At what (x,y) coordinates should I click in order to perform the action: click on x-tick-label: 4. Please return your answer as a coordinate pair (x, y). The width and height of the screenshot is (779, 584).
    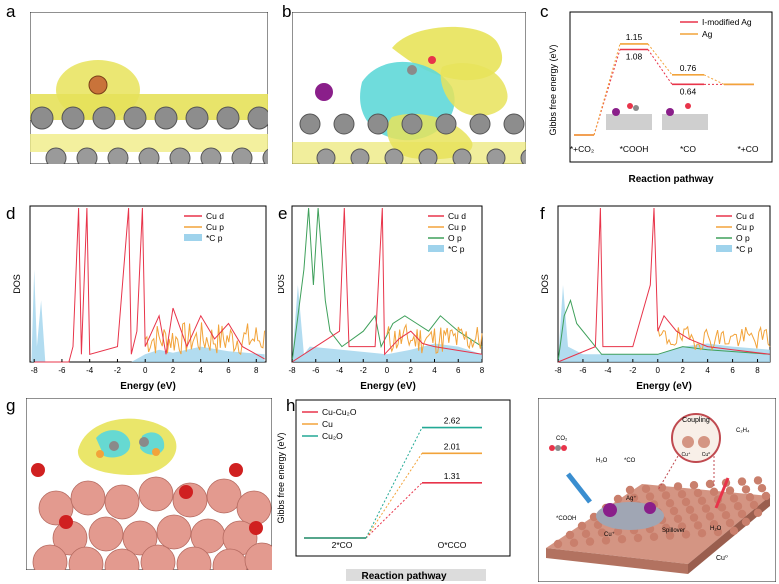
    Looking at the image, I should click on (707, 370).